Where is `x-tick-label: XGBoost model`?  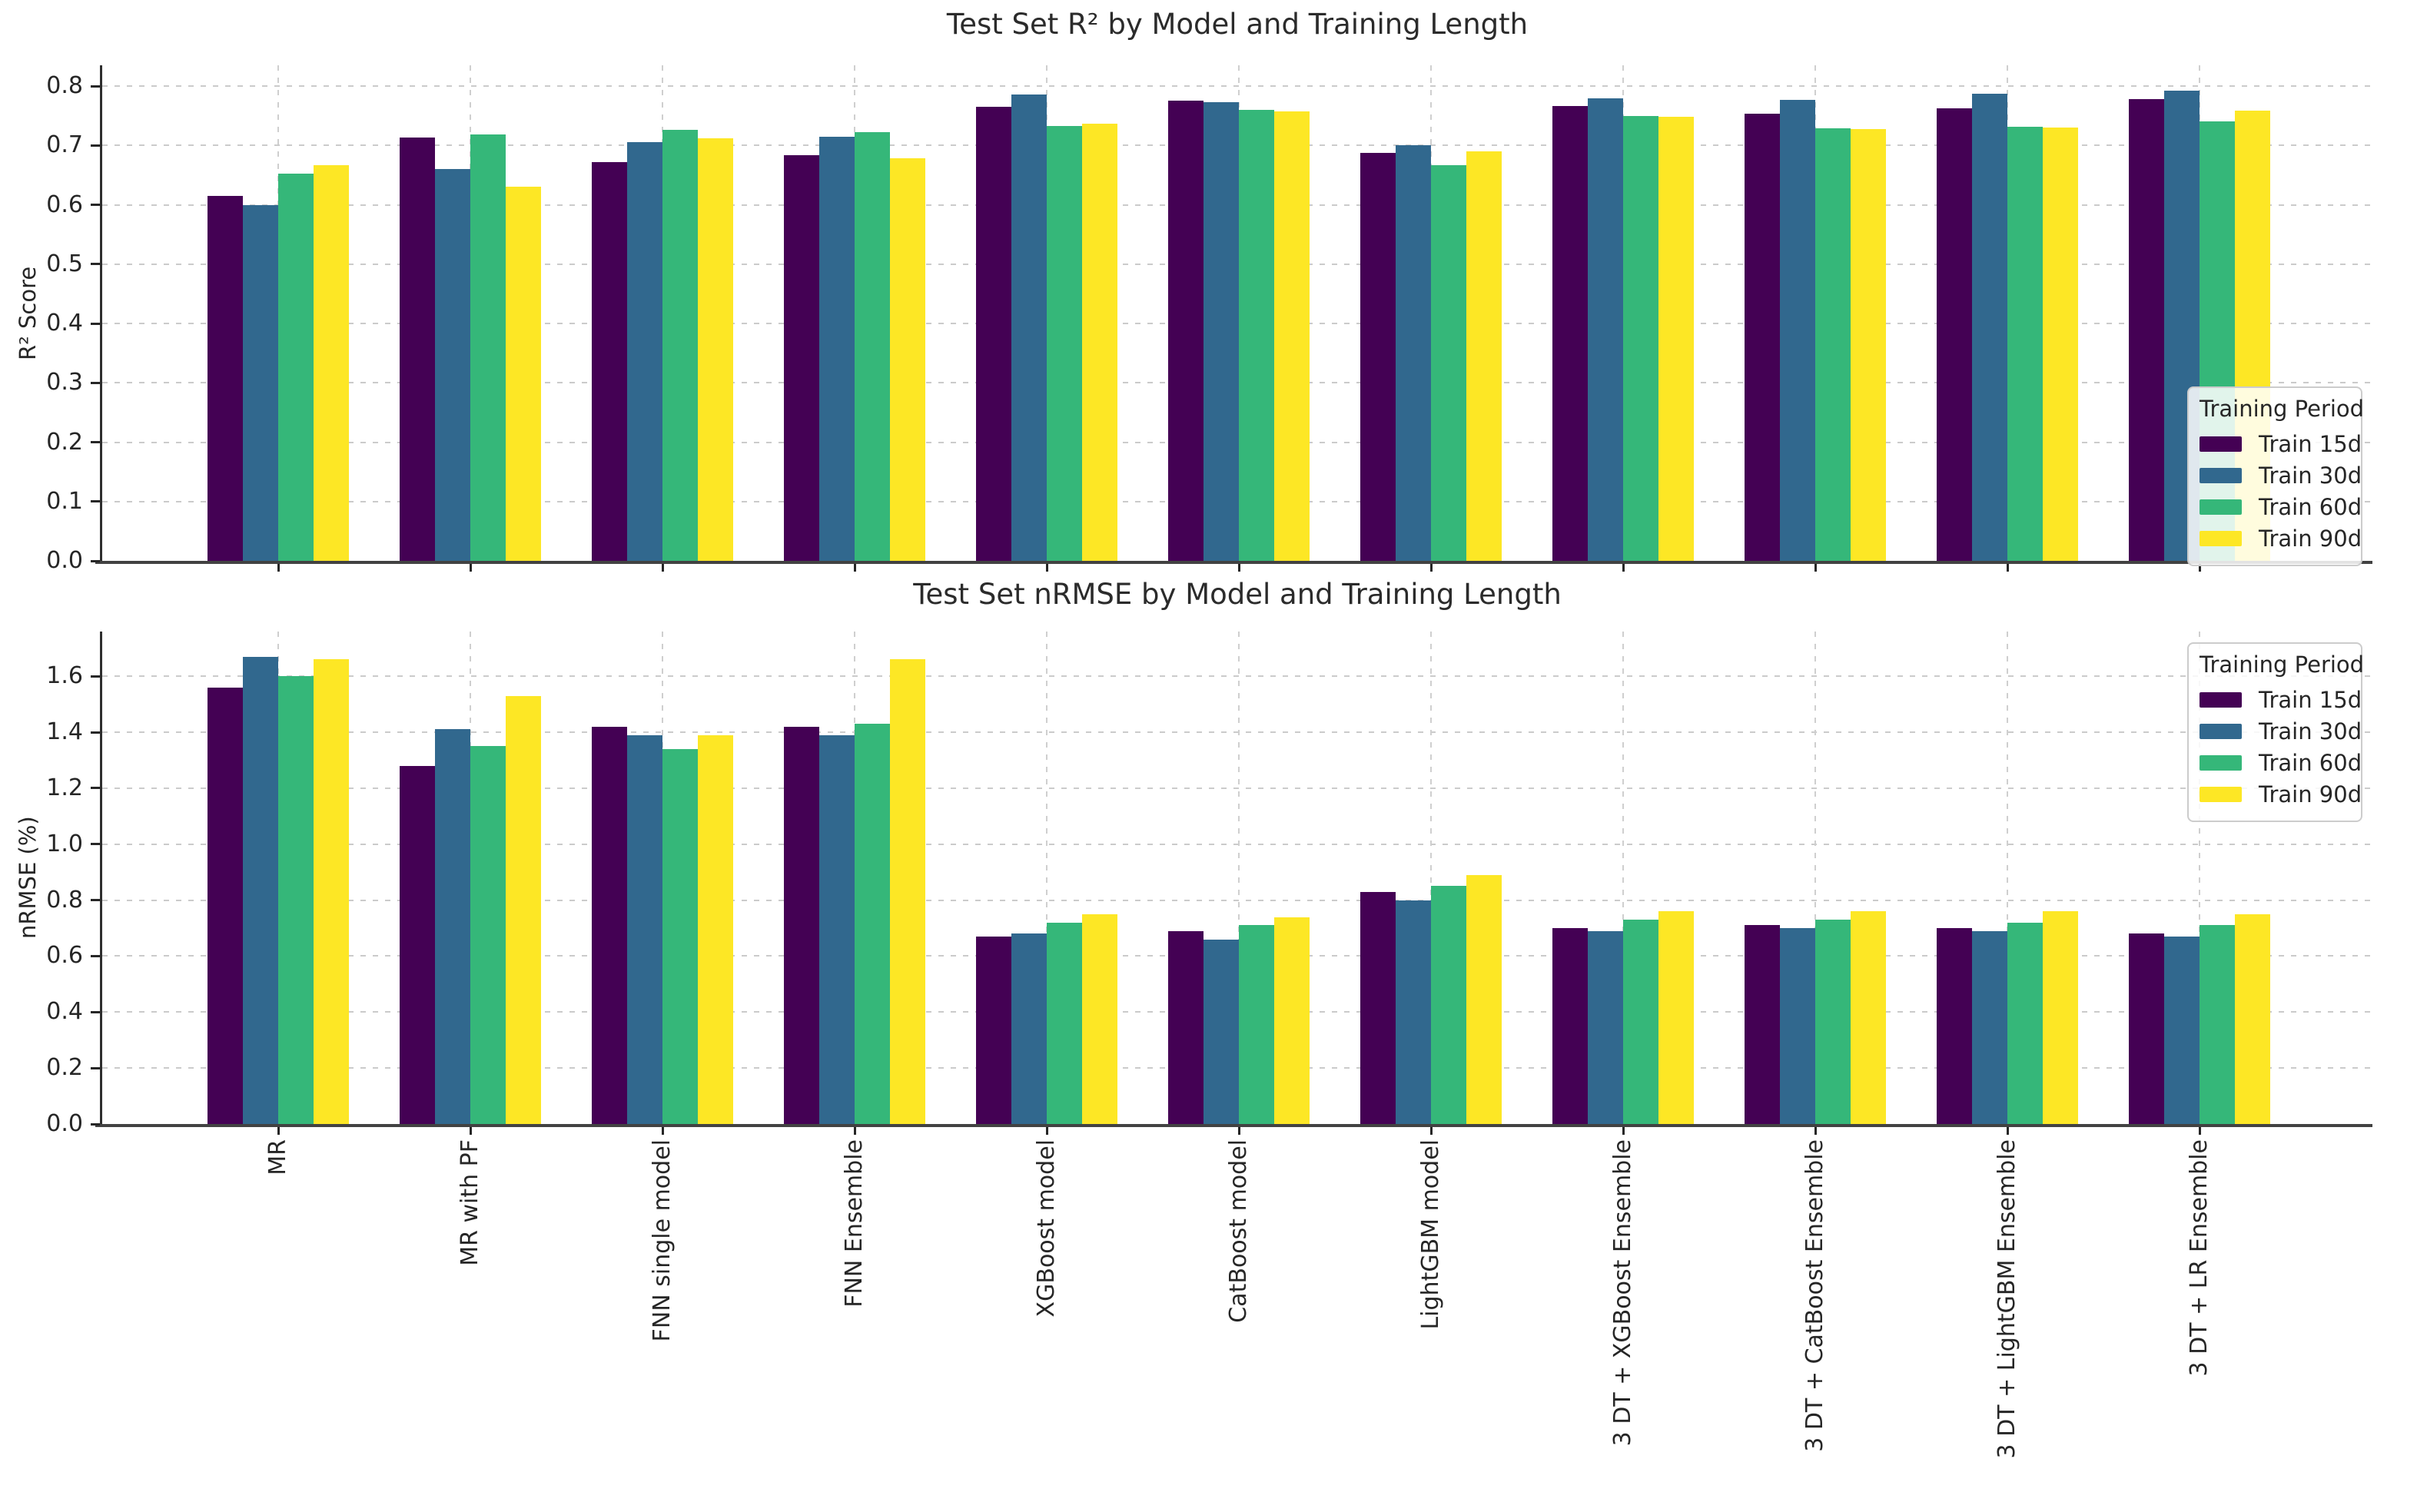 x-tick-label: XGBoost model is located at coordinates (1046, 1228).